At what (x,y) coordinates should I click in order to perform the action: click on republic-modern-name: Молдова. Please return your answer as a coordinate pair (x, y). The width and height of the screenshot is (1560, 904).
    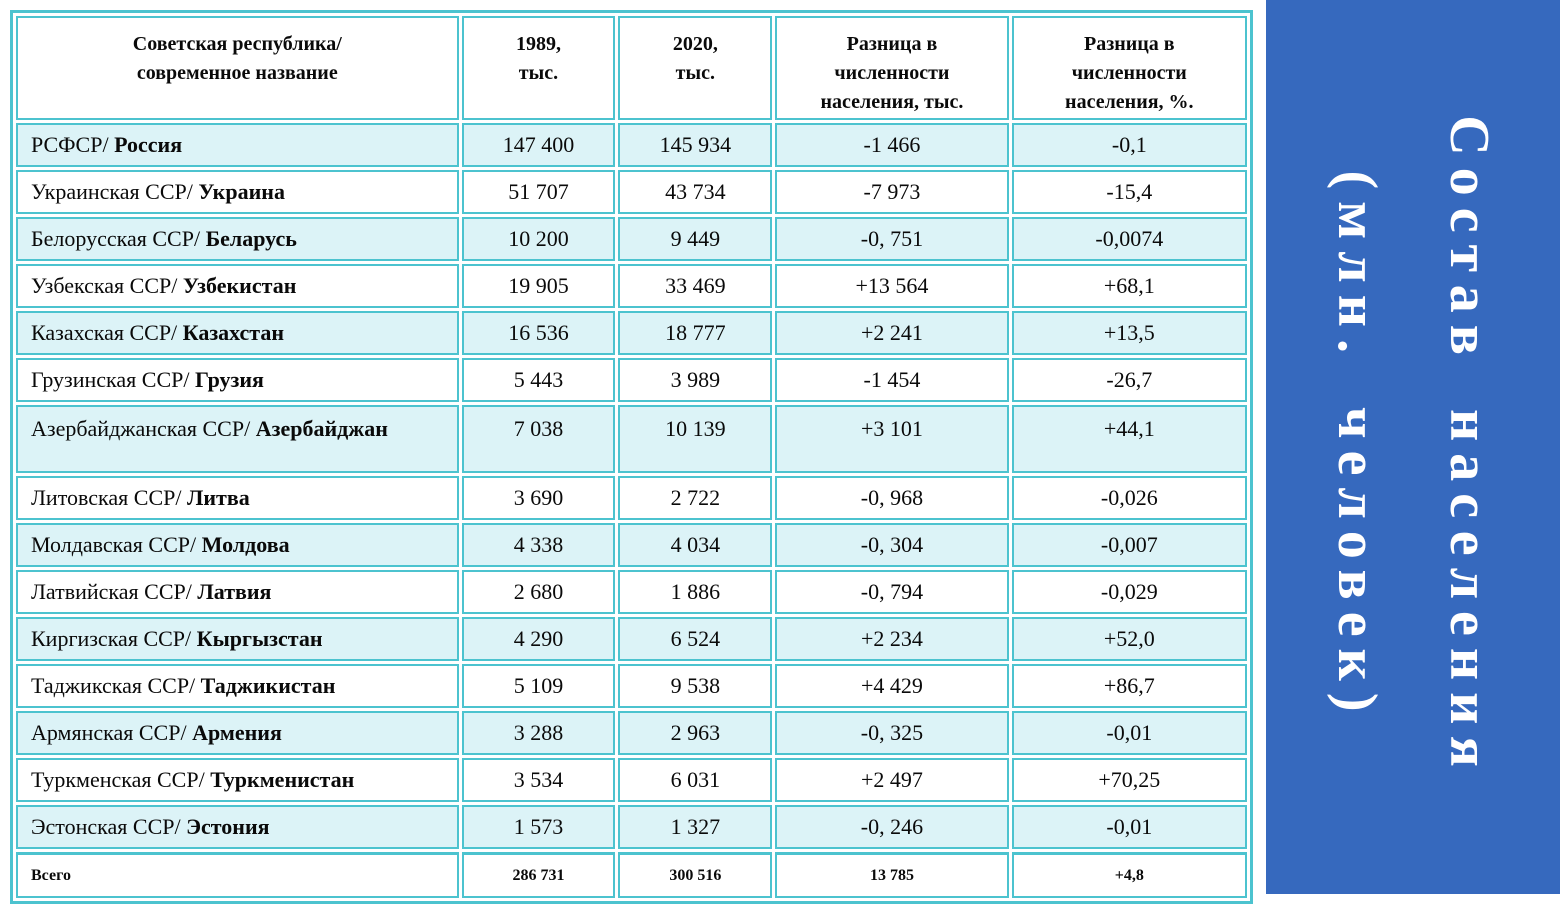
    Looking at the image, I should click on (246, 544).